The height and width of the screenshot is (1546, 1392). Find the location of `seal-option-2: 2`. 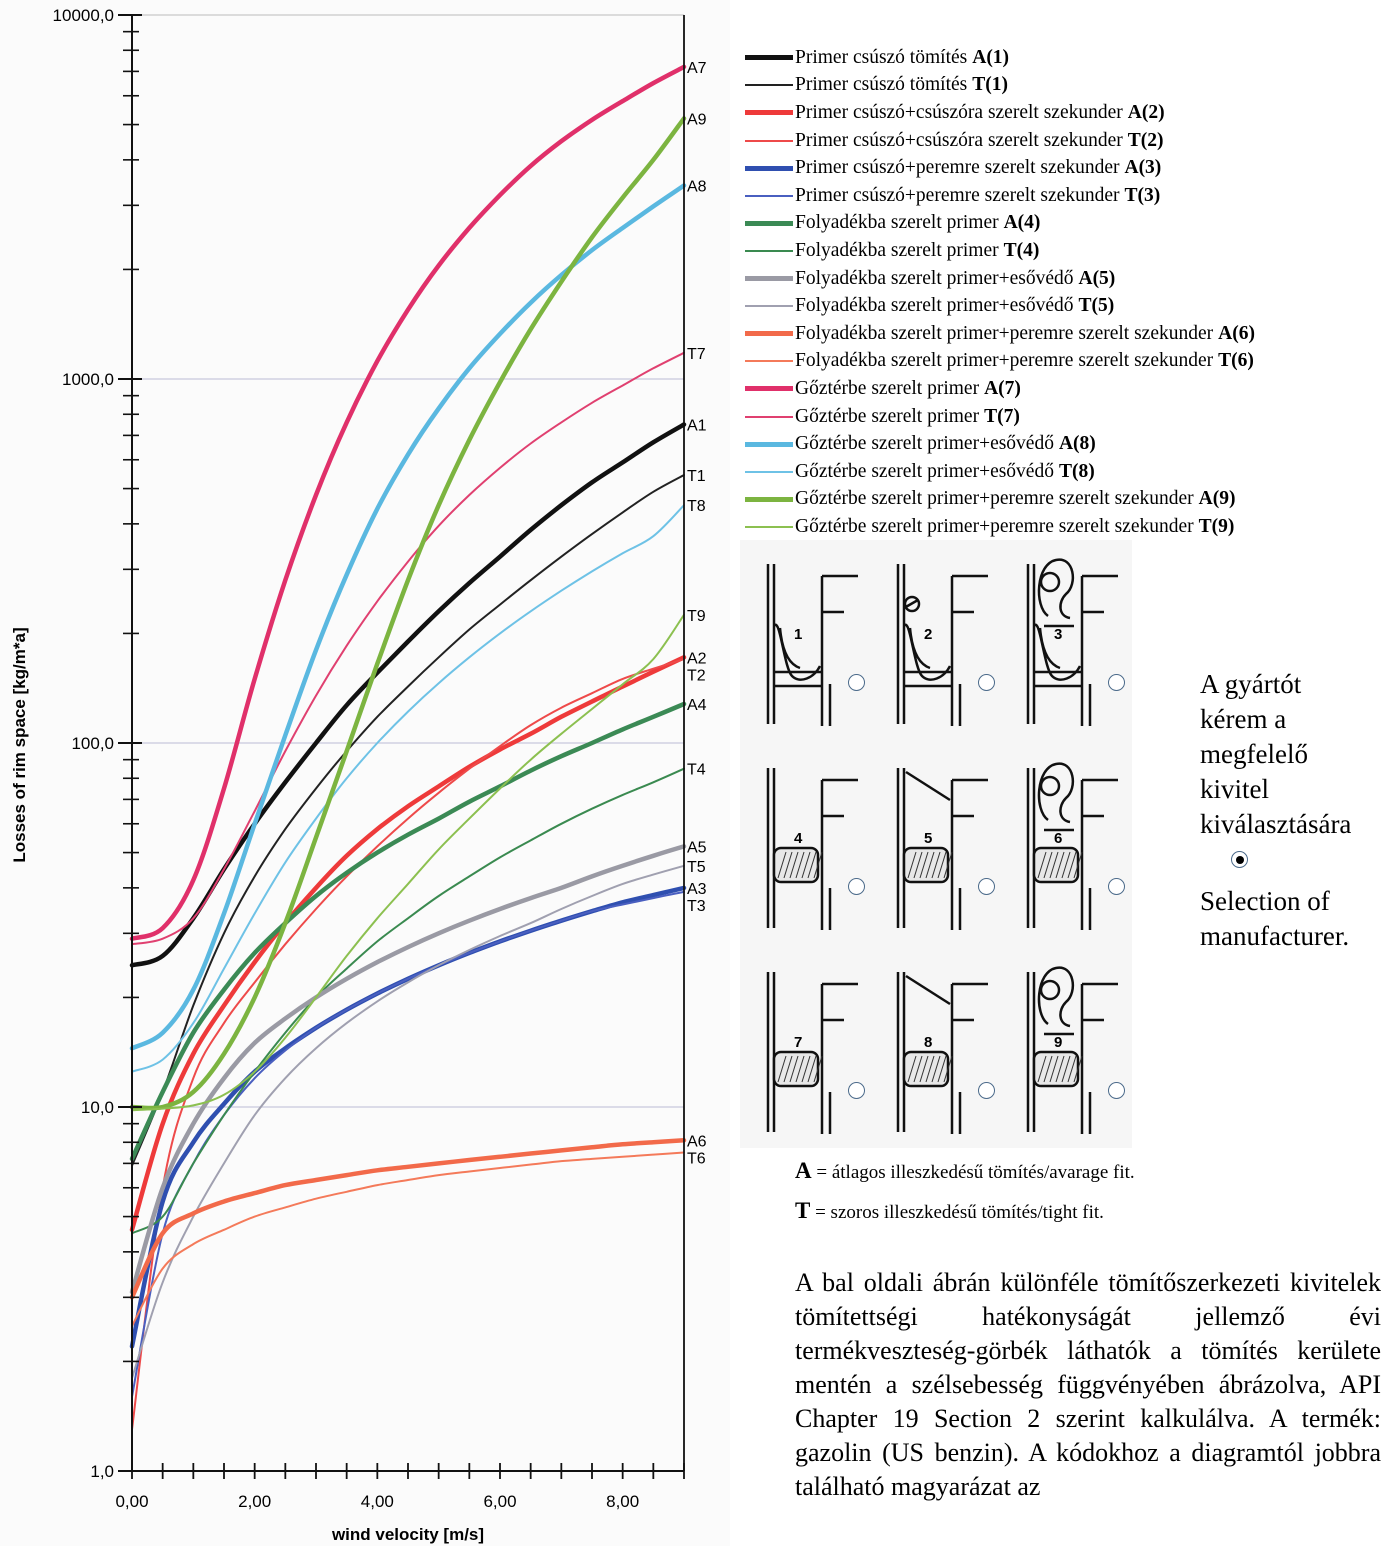

seal-option-2: 2 is located at coordinates (935, 639).